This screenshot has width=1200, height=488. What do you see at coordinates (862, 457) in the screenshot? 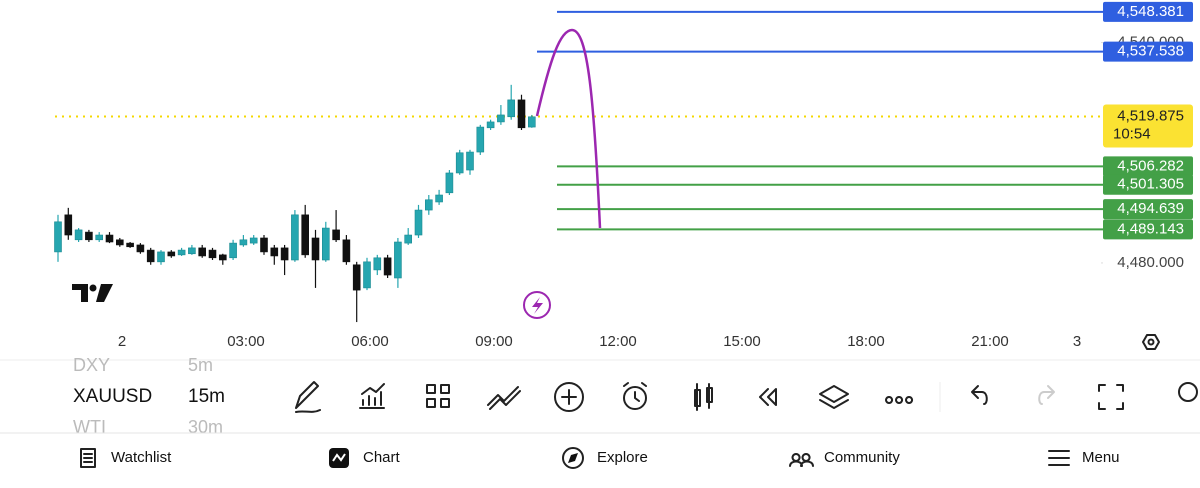
I see `nav-item: Community` at bounding box center [862, 457].